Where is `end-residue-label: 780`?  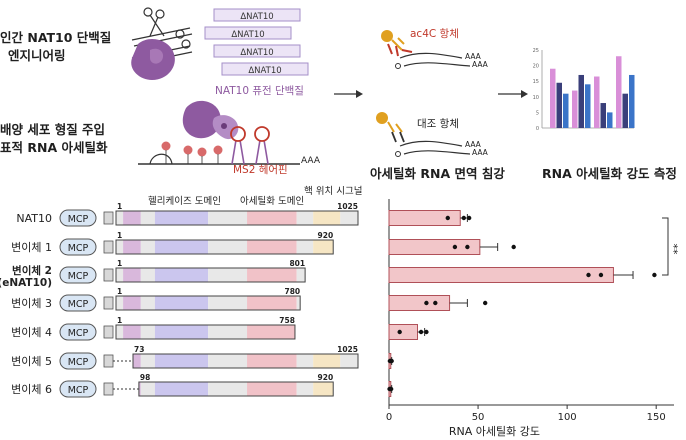
end-residue-label: 780 is located at coordinates (292, 291).